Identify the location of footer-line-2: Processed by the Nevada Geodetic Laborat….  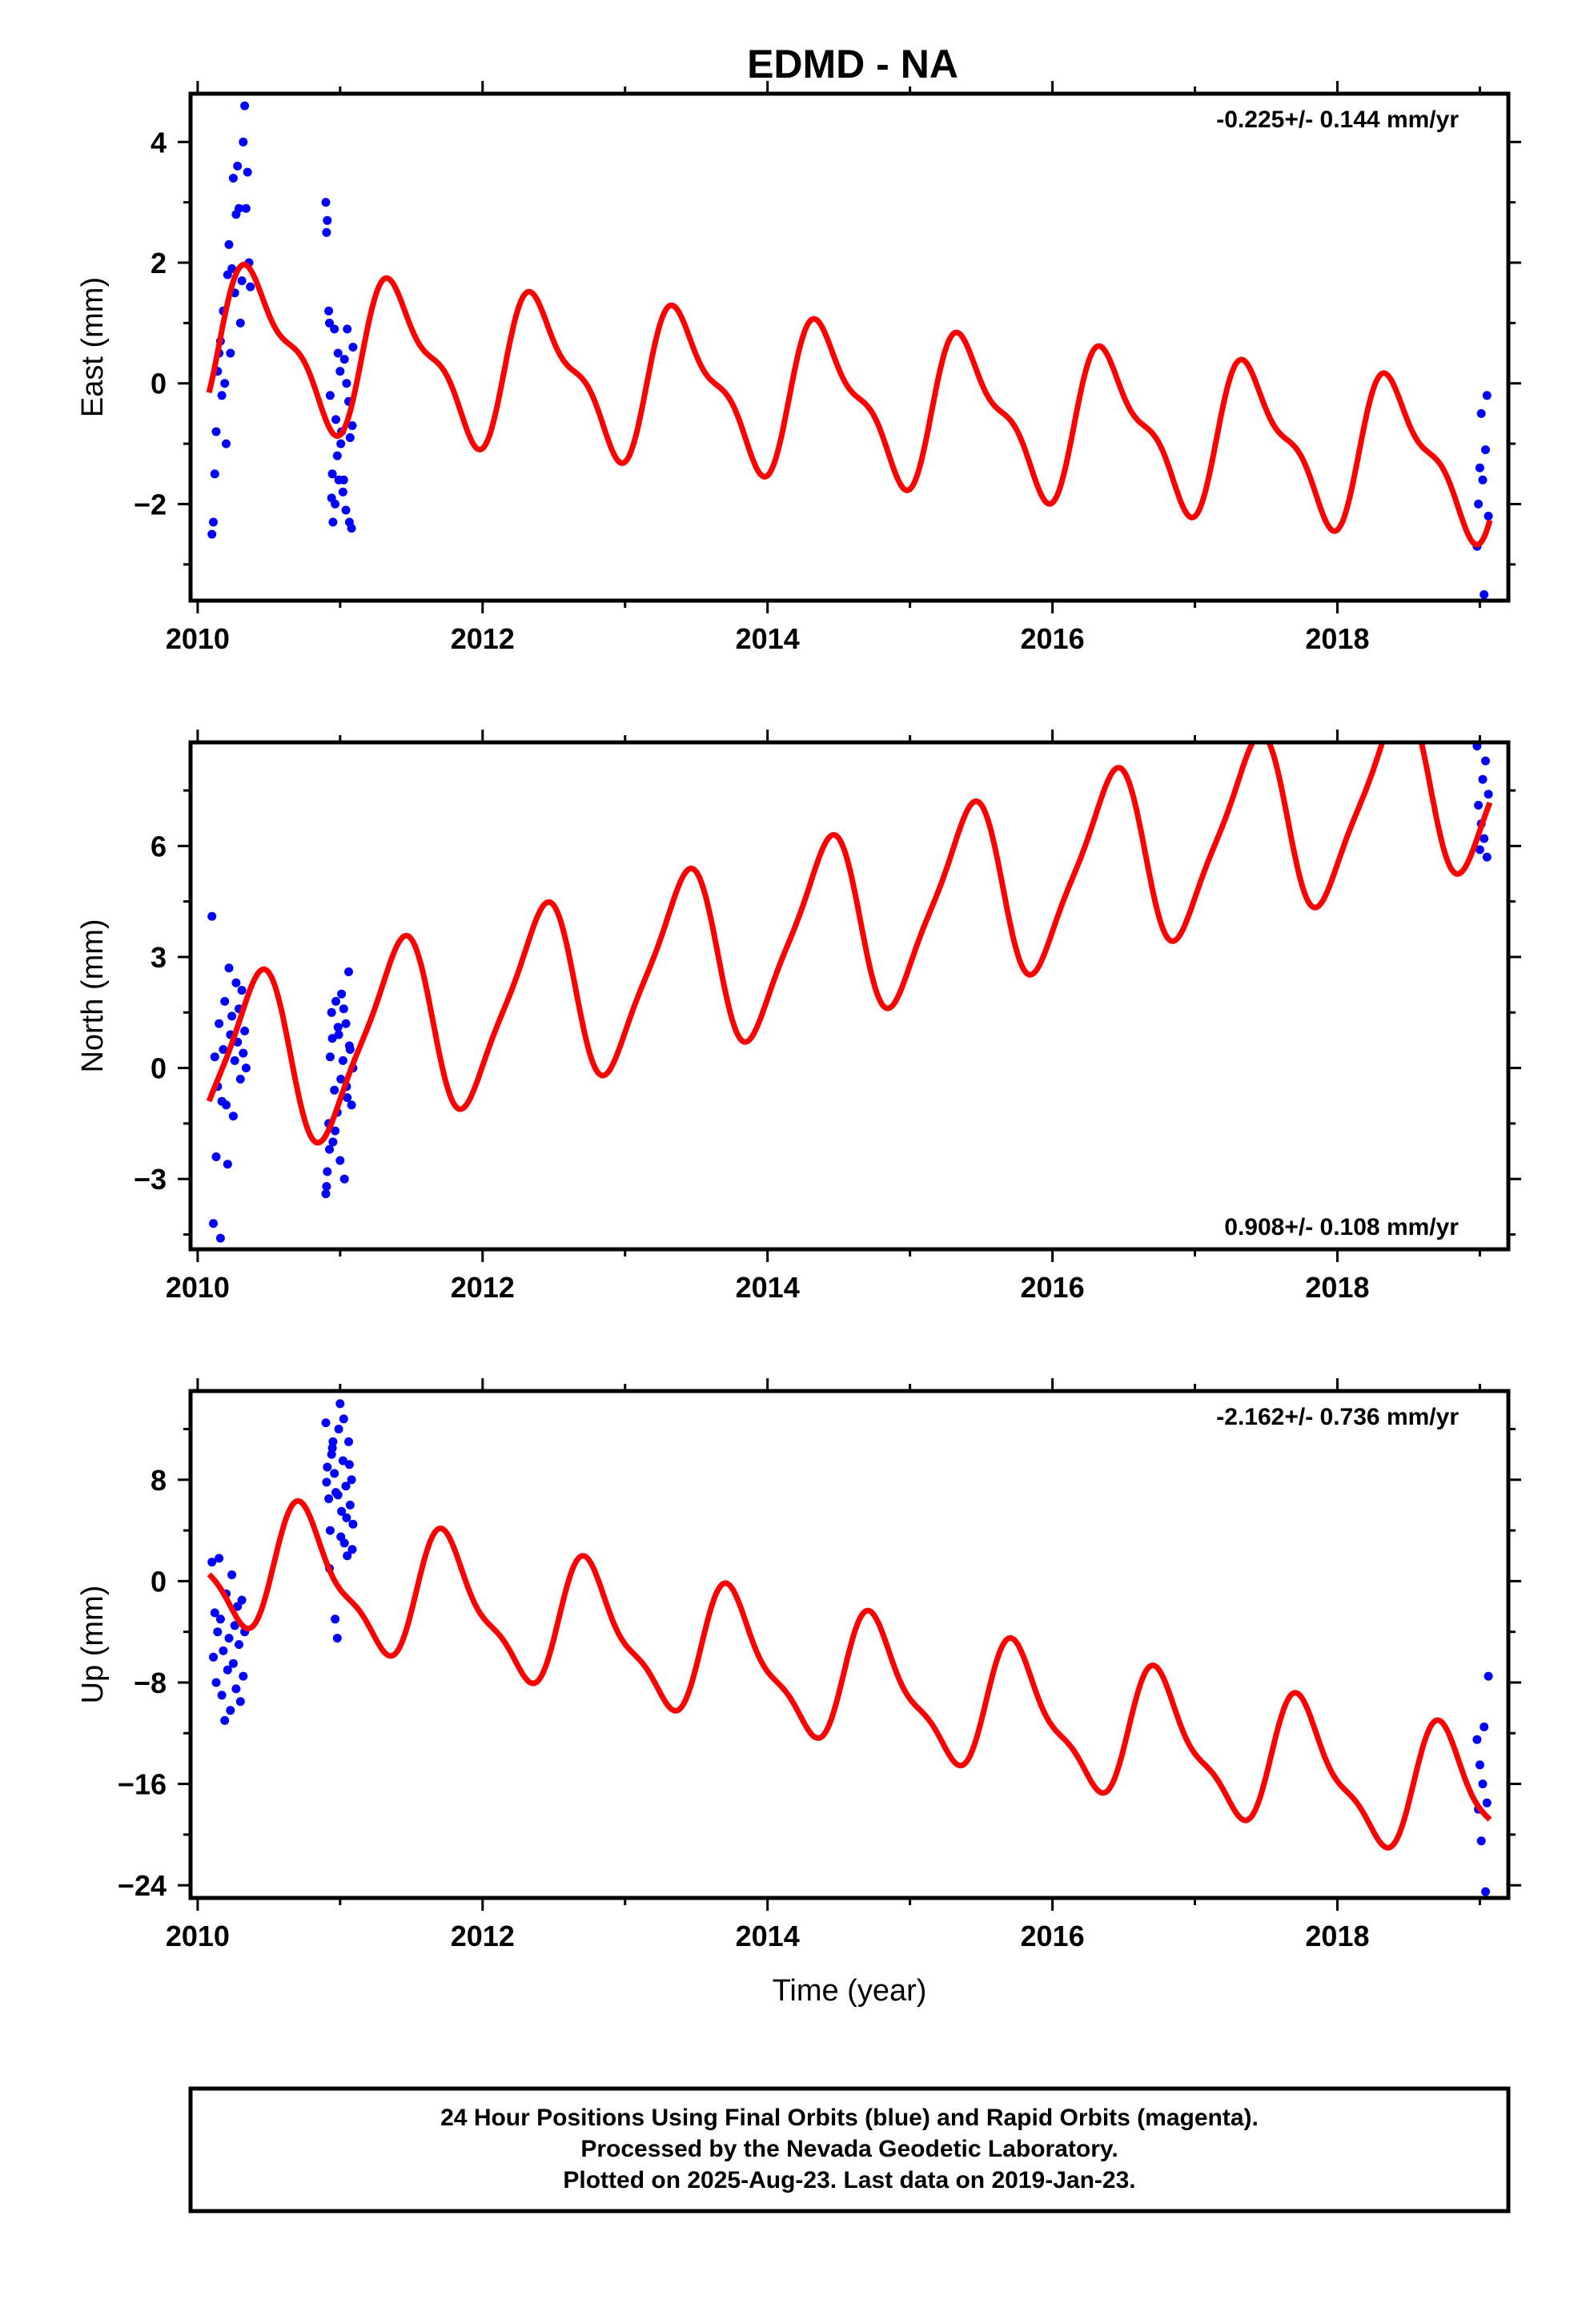
(849, 2149).